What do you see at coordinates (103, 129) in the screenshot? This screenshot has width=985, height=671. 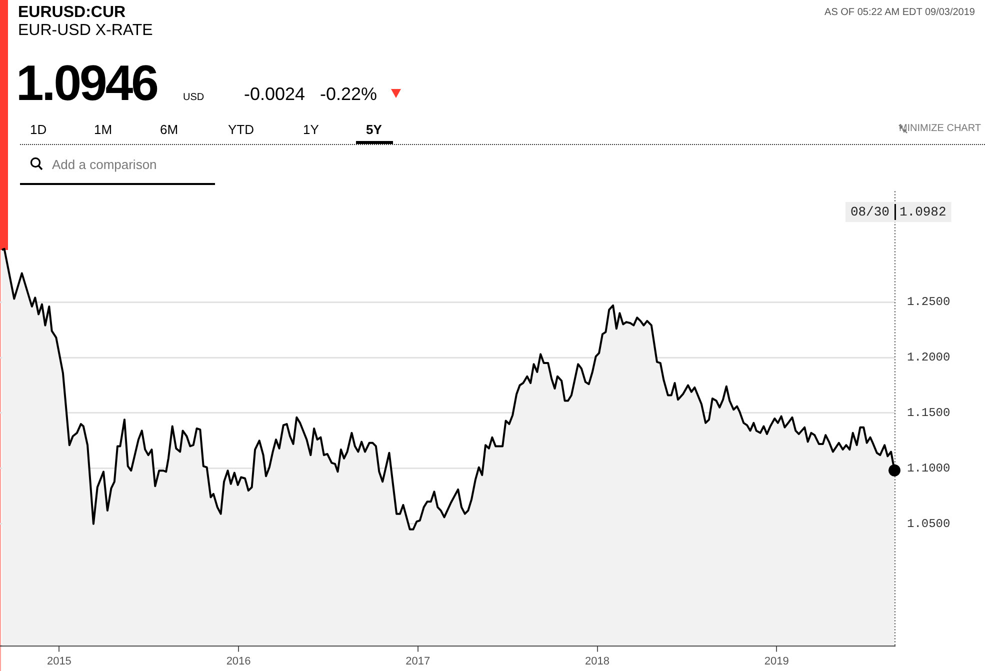 I see `text: 1M` at bounding box center [103, 129].